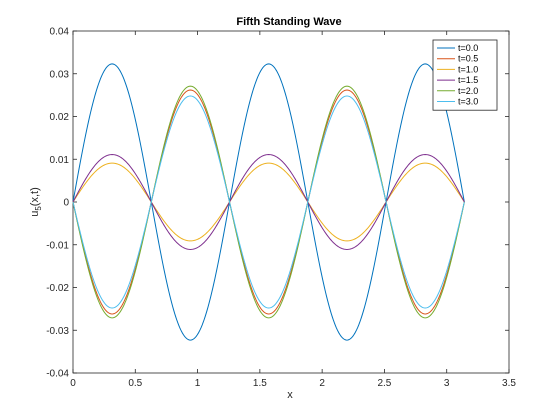 Image resolution: width=560 pixels, height=420 pixels. What do you see at coordinates (447, 383) in the screenshot?
I see `x-tick-label: 3` at bounding box center [447, 383].